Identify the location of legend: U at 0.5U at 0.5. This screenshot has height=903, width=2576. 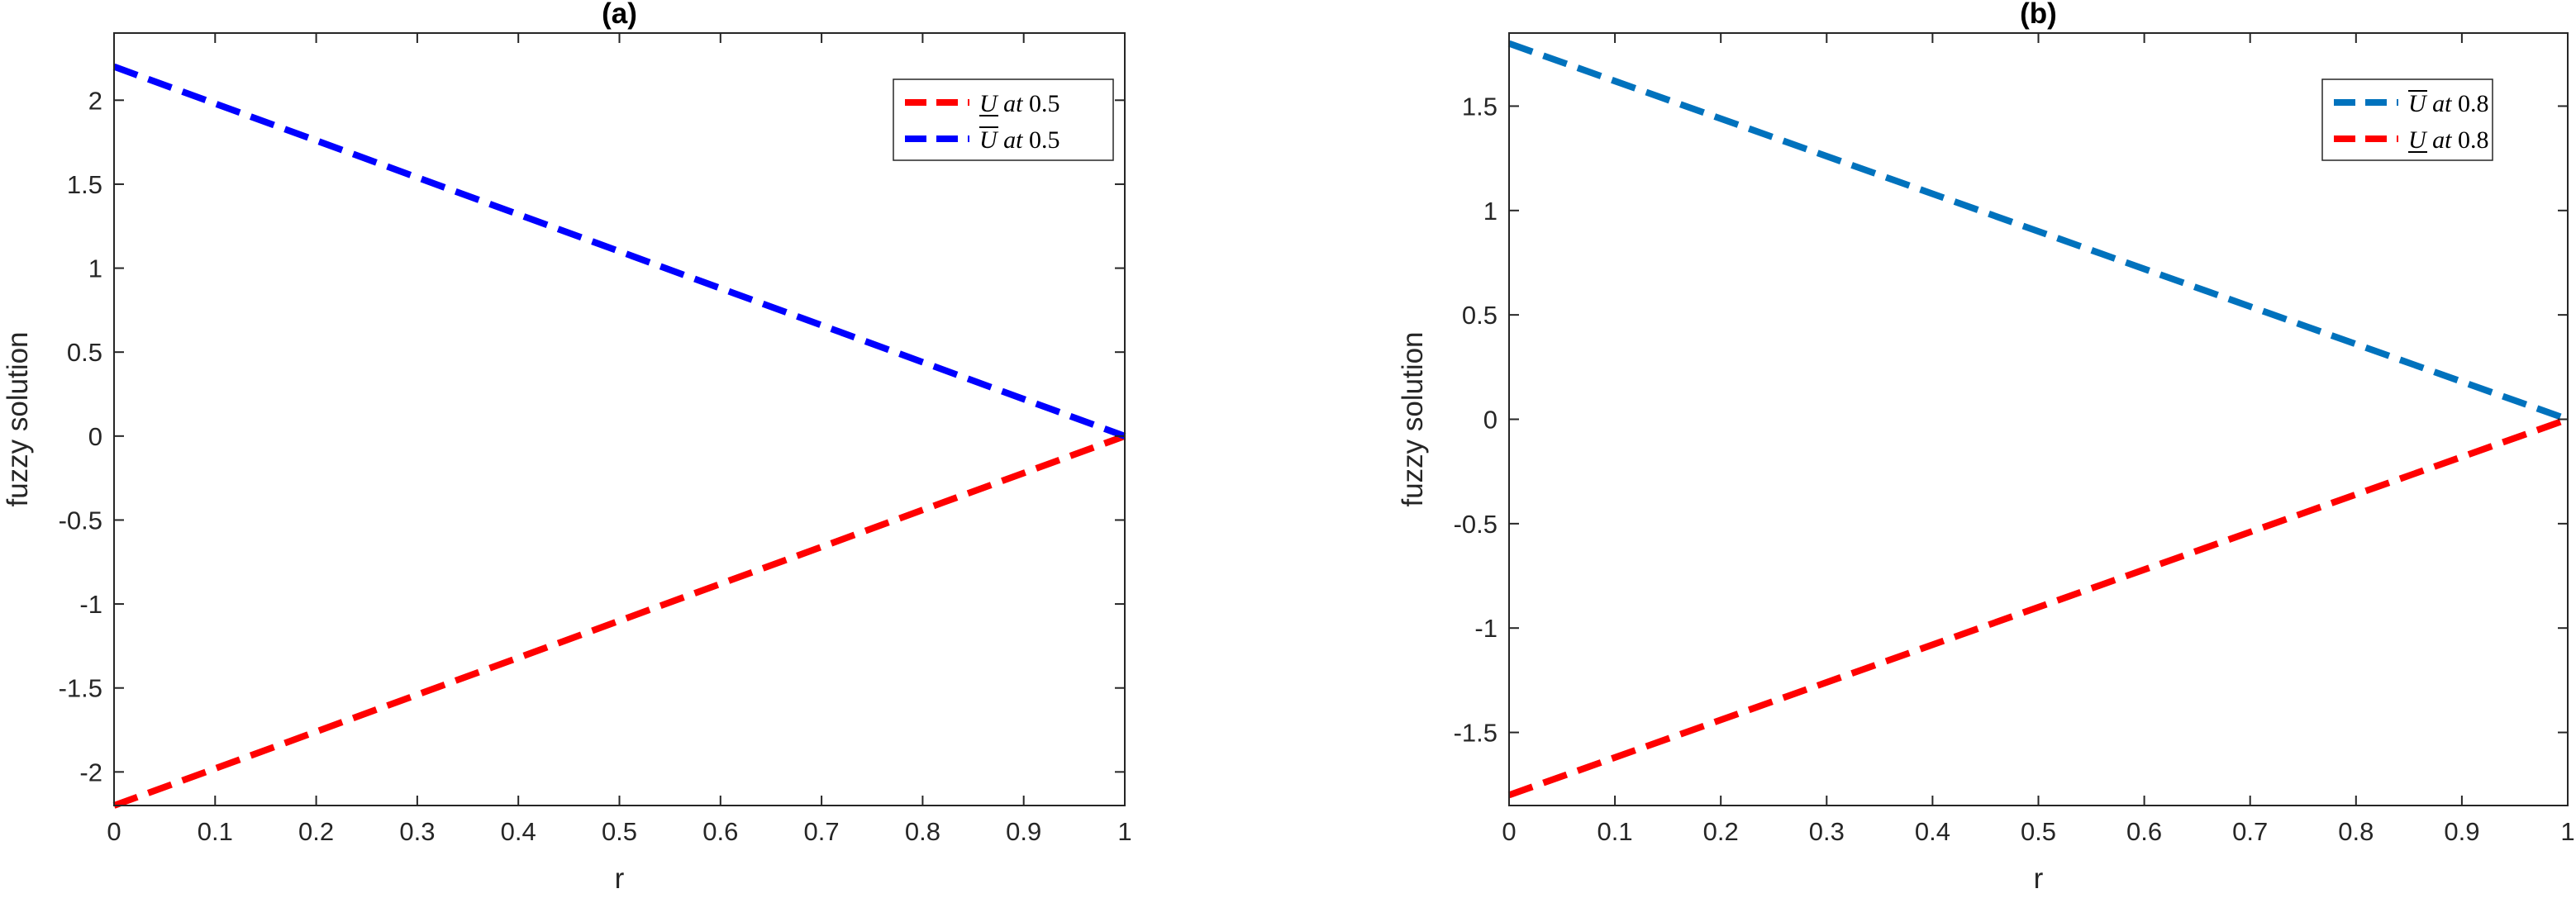
(1004, 119).